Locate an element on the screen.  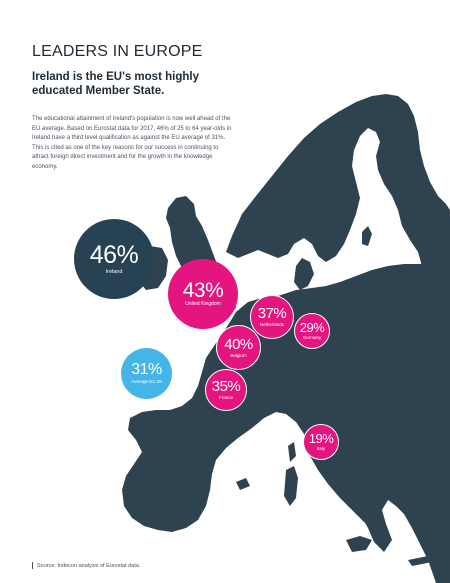
denmark-landmass is located at coordinates (304, 274).